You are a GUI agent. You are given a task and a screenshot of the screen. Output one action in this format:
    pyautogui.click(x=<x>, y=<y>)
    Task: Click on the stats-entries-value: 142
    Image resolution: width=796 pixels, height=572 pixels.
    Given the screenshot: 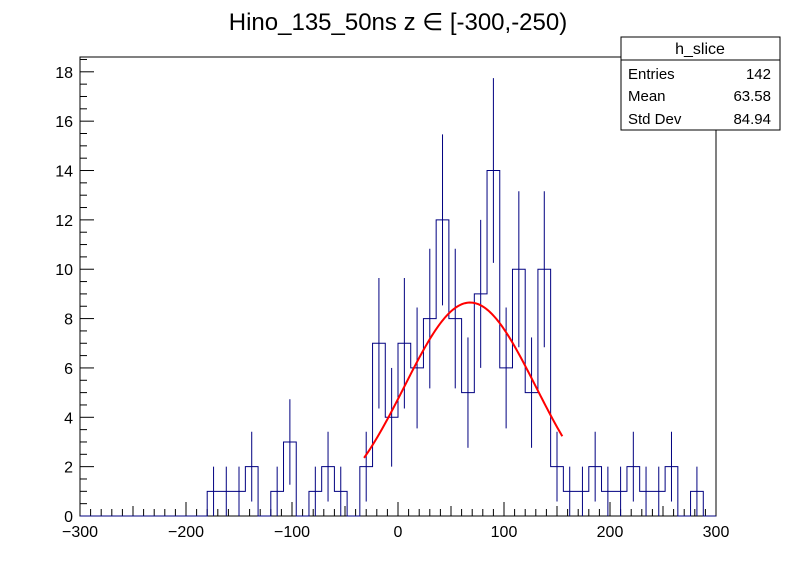 What is the action you would take?
    pyautogui.click(x=758, y=74)
    